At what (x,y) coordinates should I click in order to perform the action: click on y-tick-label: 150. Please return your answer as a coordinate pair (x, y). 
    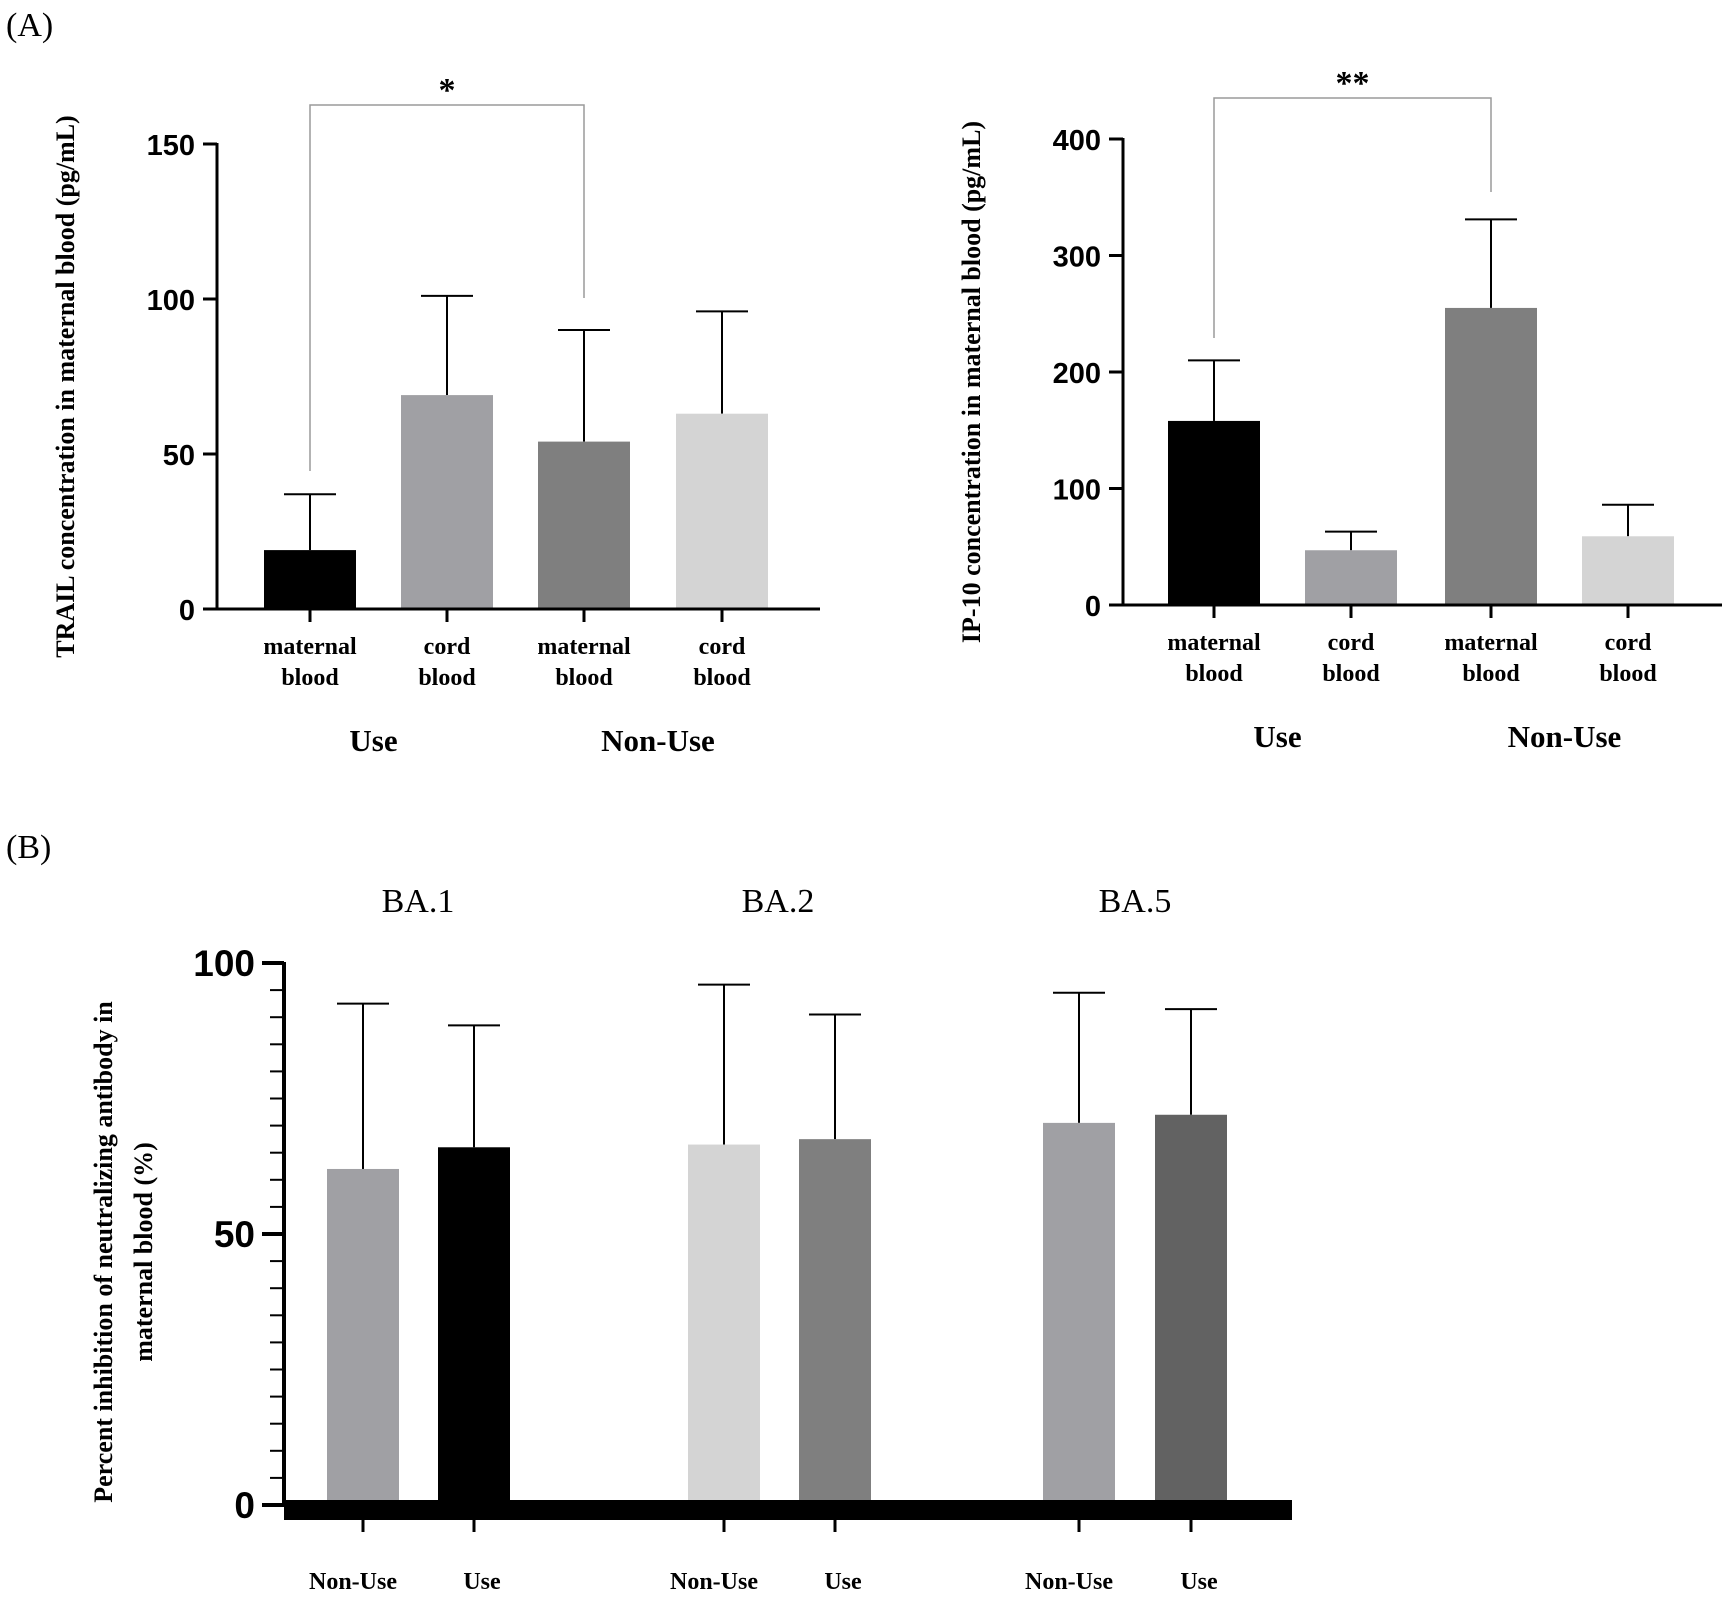
    Looking at the image, I should click on (171, 146).